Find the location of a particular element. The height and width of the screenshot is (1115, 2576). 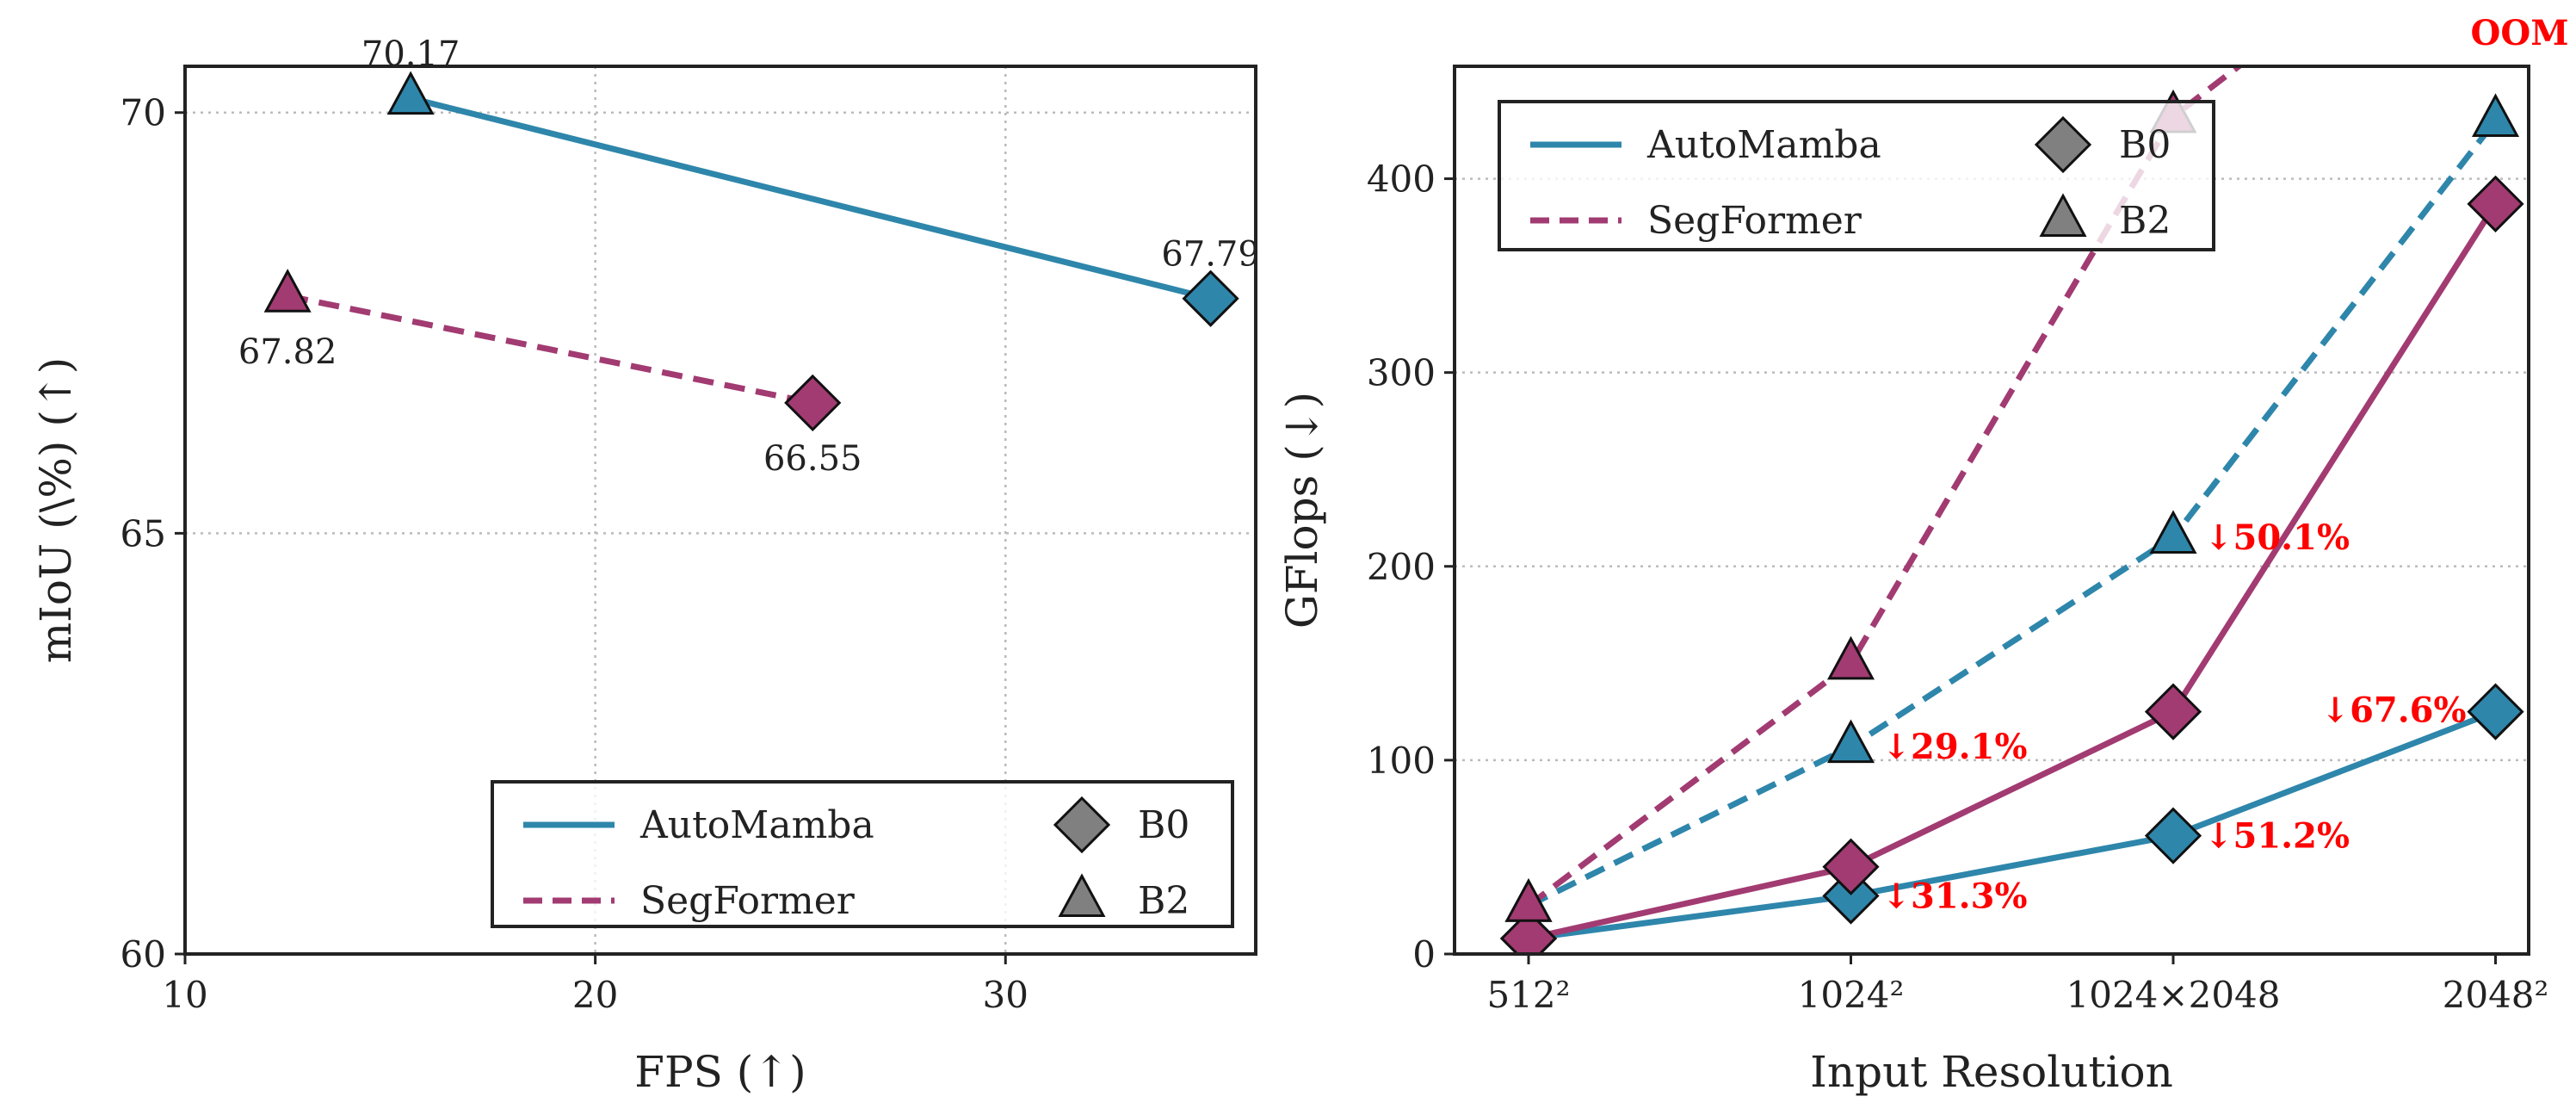

x-axis-label: Input Resolution is located at coordinates (1991, 1072).